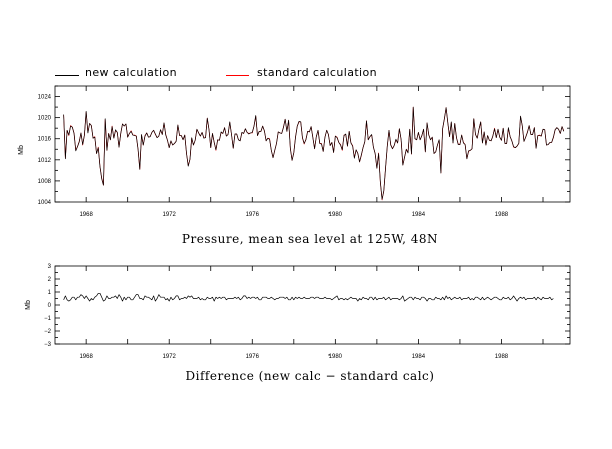 Image resolution: width=612 pixels, height=449 pixels. What do you see at coordinates (502, 357) in the screenshot?
I see `difference-x-tick-label: 1988` at bounding box center [502, 357].